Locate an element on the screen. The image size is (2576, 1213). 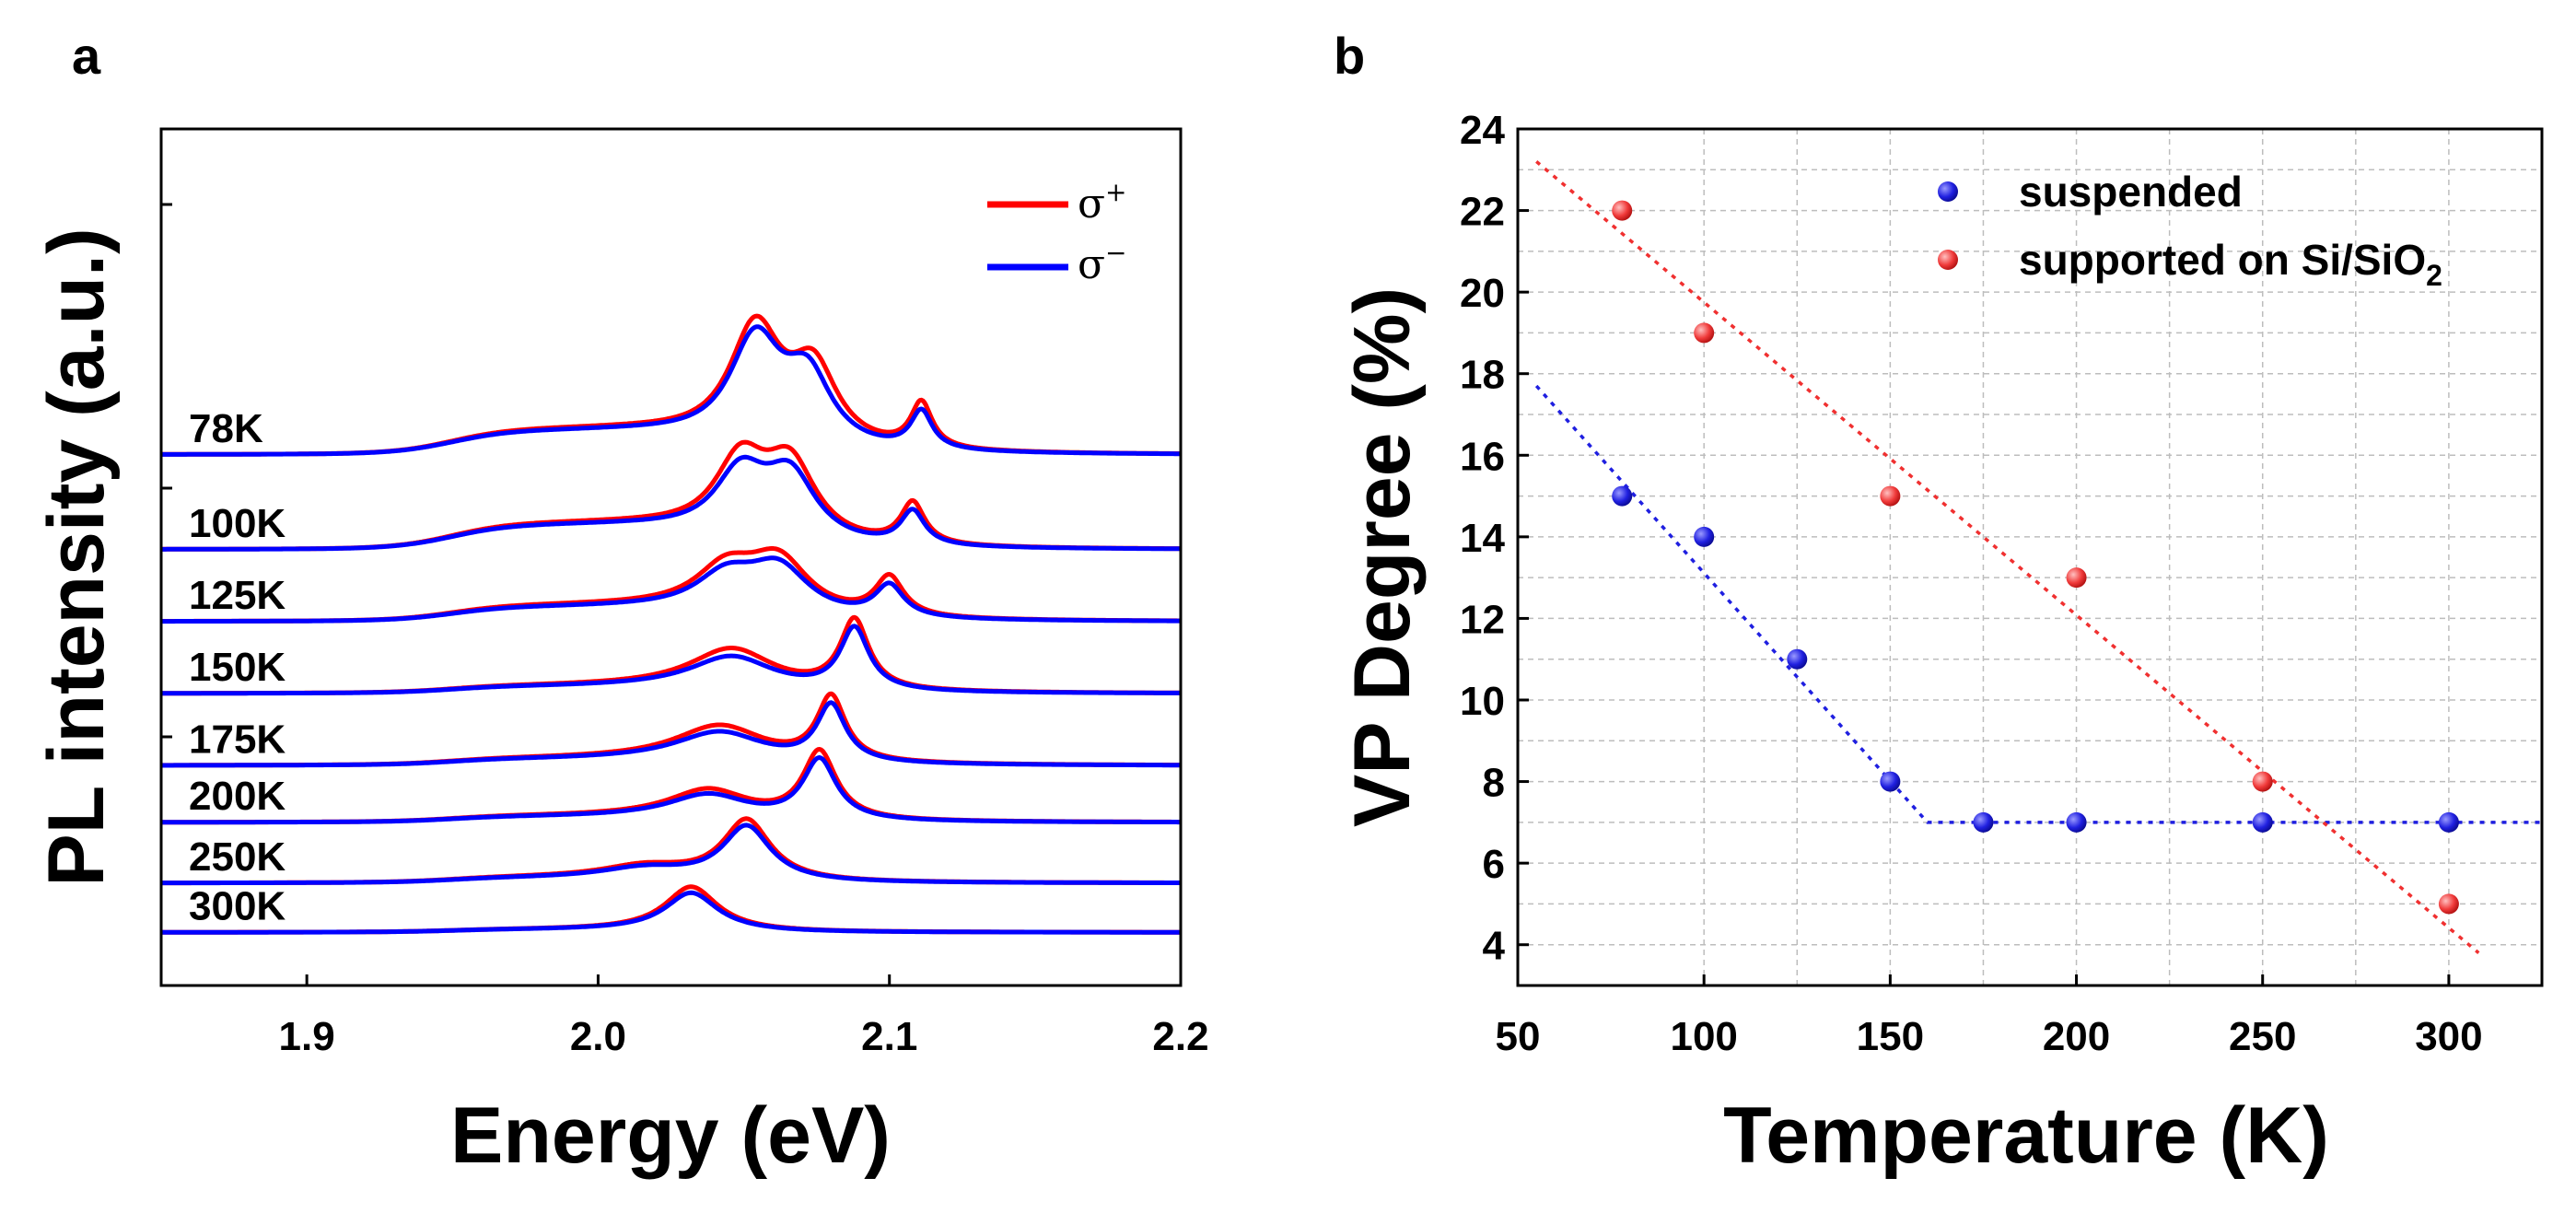
point-suspended-78K is located at coordinates (1622, 496).